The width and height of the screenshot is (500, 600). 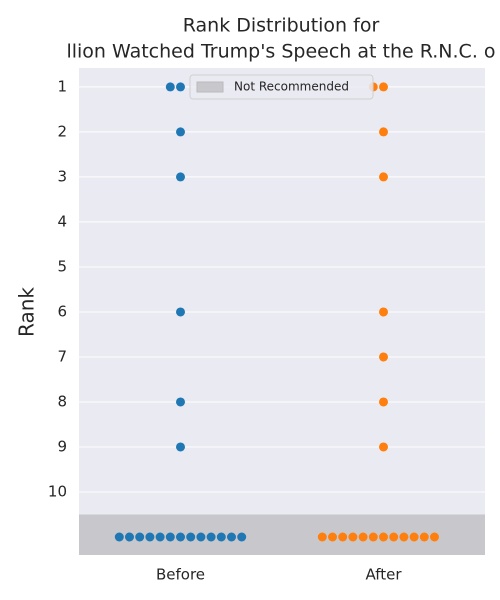 What do you see at coordinates (62, 131) in the screenshot?
I see `y-tick-label: 2` at bounding box center [62, 131].